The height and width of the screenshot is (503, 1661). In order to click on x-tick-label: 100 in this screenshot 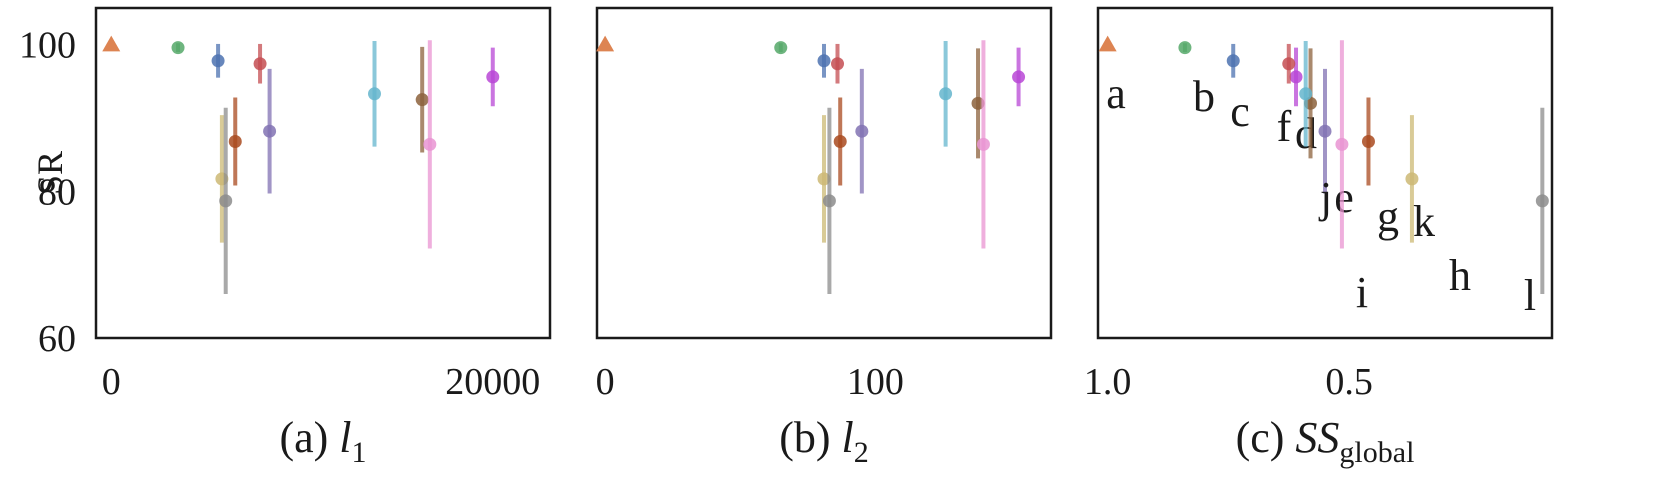, I will do `click(875, 382)`.